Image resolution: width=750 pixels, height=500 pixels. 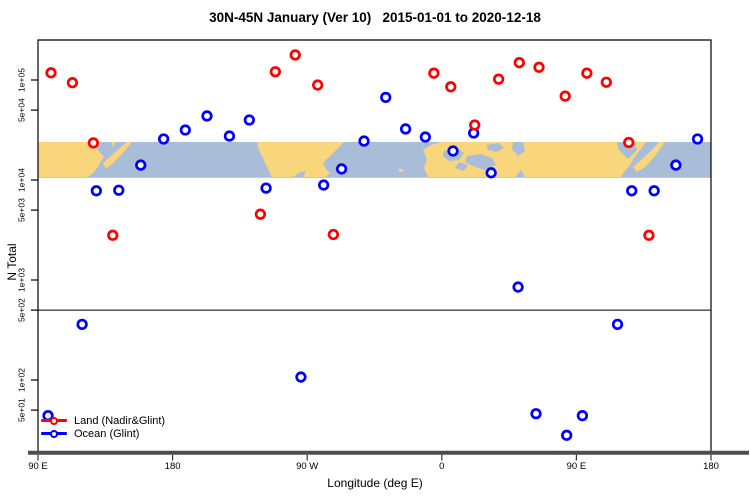 I want to click on legend-land-line, so click(x=54, y=420).